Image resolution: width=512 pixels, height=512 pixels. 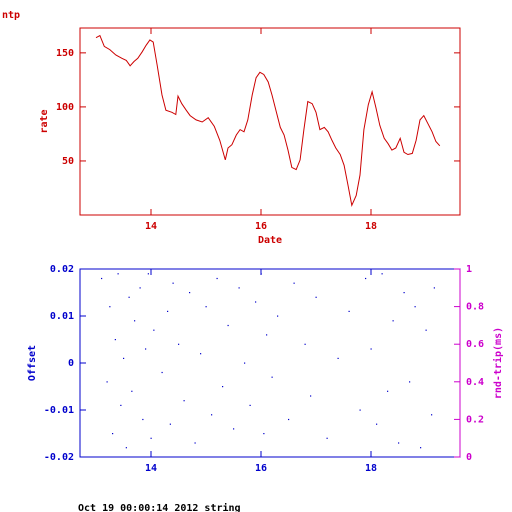 I want to click on y2-tick-label: 0.4, so click(x=475, y=382).